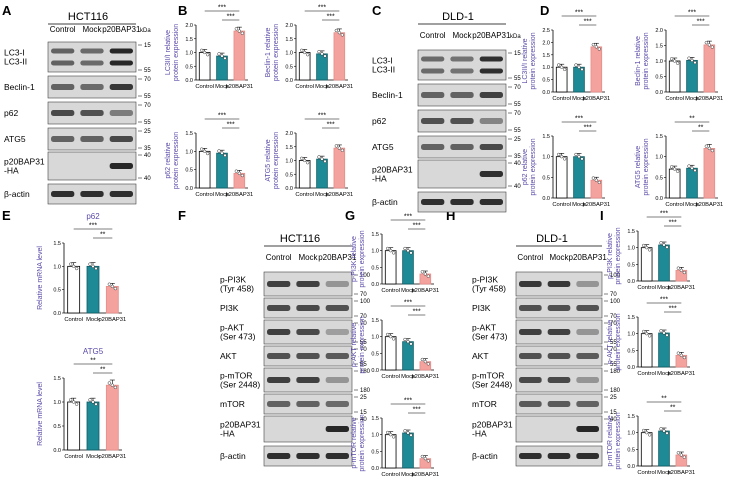 Image resolution: width=748 pixels, height=499 pixels. I want to click on kda-marker: 100, so click(615, 276).